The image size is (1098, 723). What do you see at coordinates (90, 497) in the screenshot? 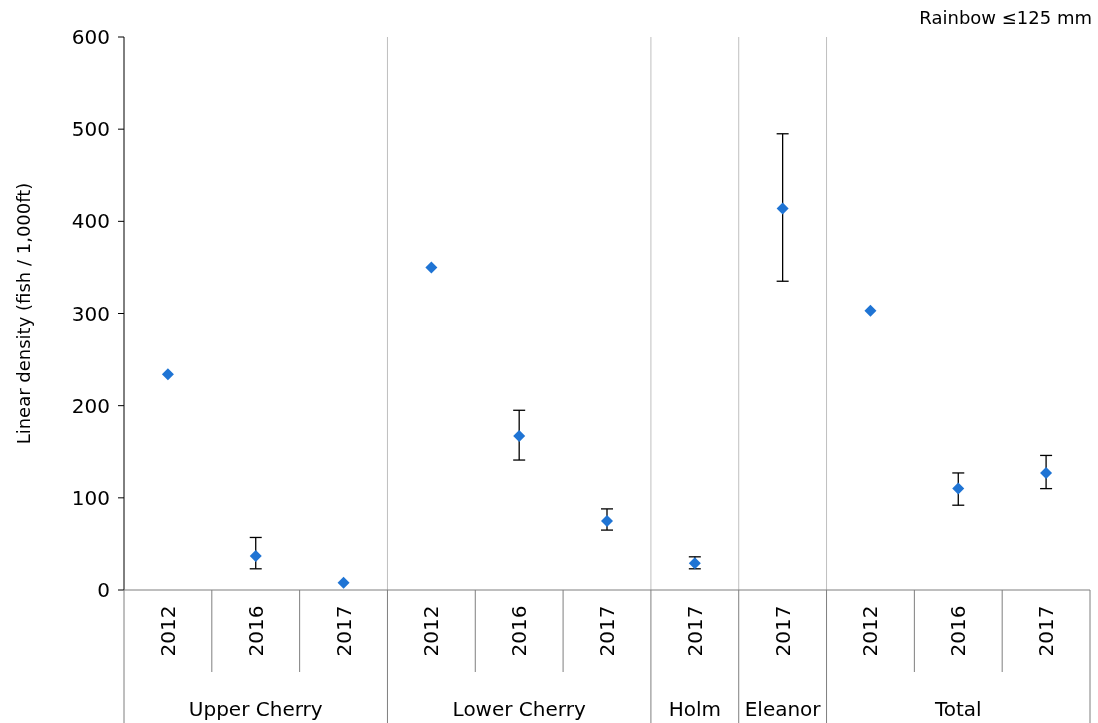
I see `y-tick-label: 100` at bounding box center [90, 497].